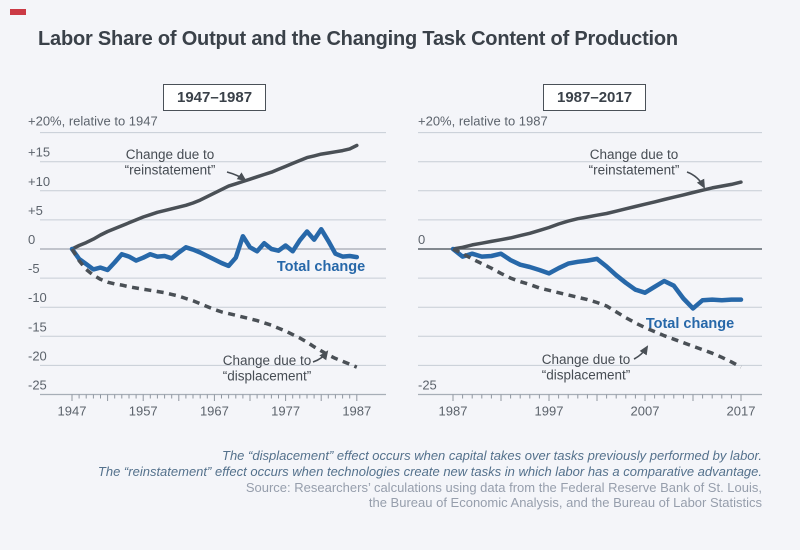  What do you see at coordinates (39, 152) in the screenshot?
I see `y-tick-label: +15` at bounding box center [39, 152].